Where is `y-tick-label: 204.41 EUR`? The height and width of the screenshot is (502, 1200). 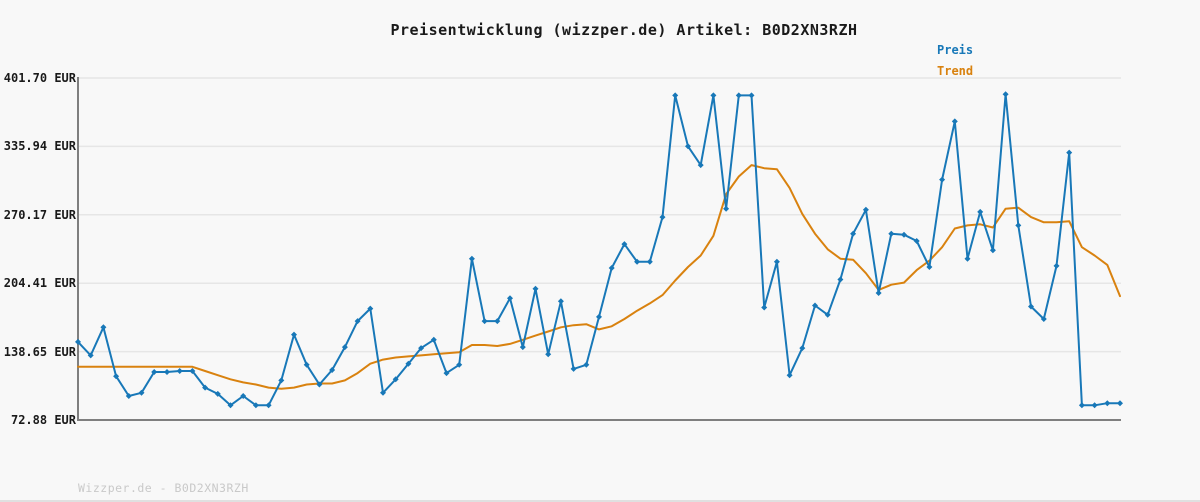 y-tick-label: 204.41 EUR is located at coordinates (39, 283).